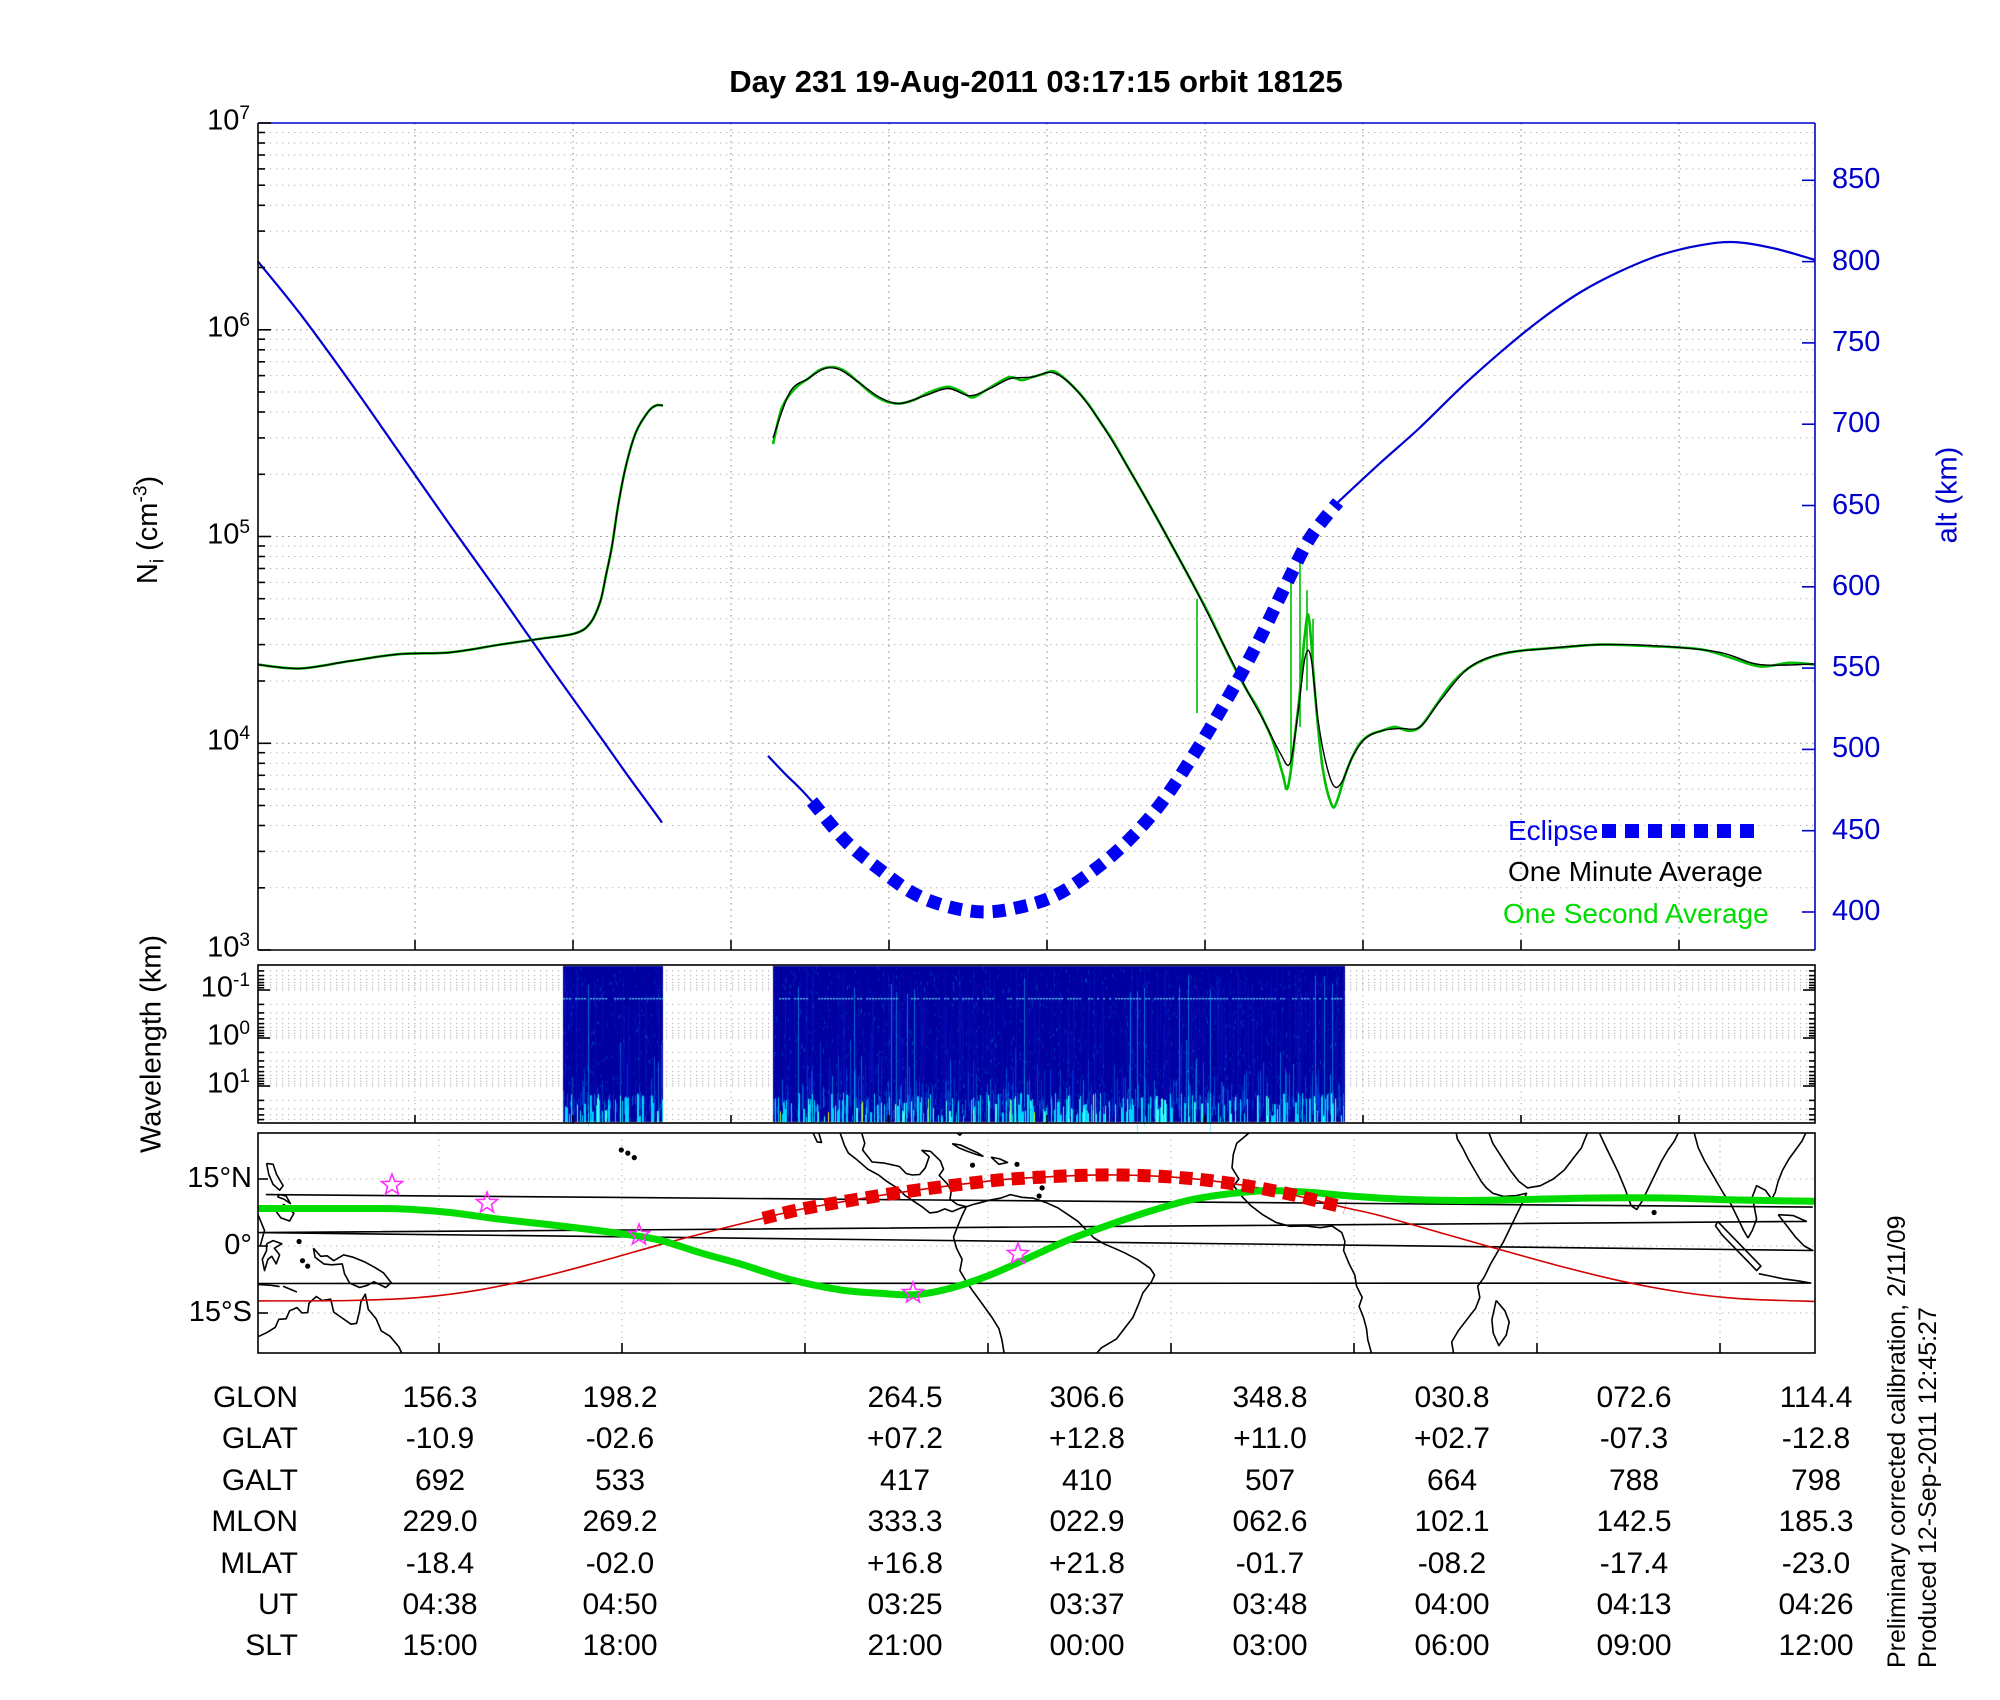 The image size is (2000, 1700). What do you see at coordinates (259, 1563) in the screenshot?
I see `table-row-label-MLAT: MLAT` at bounding box center [259, 1563].